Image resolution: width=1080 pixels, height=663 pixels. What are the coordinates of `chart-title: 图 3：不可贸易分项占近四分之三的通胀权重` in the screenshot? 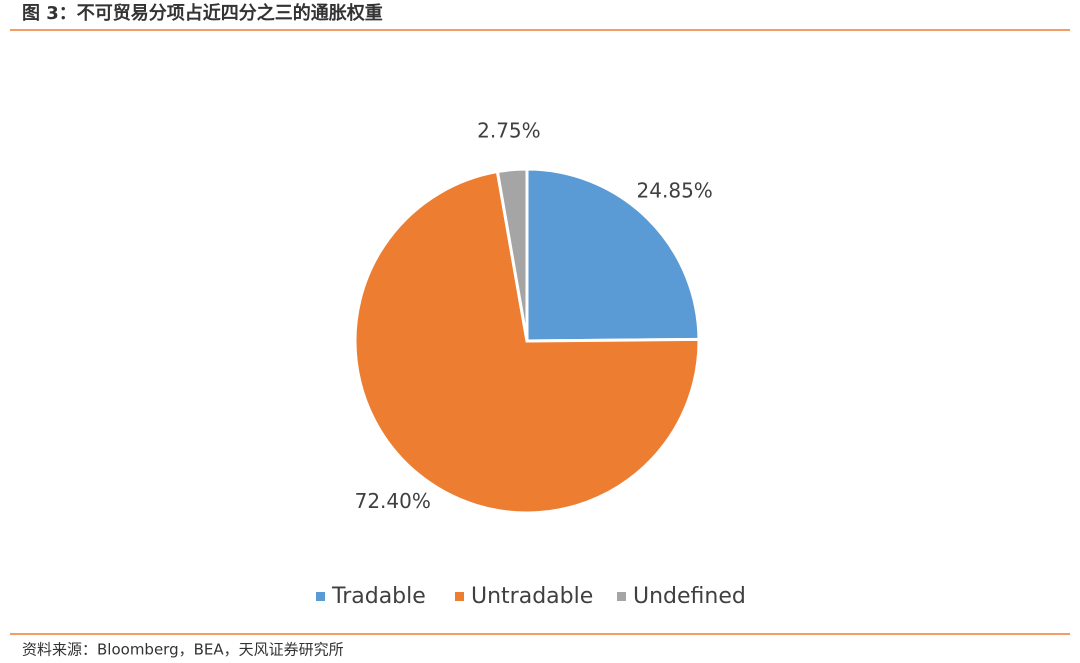 It's located at (202, 13).